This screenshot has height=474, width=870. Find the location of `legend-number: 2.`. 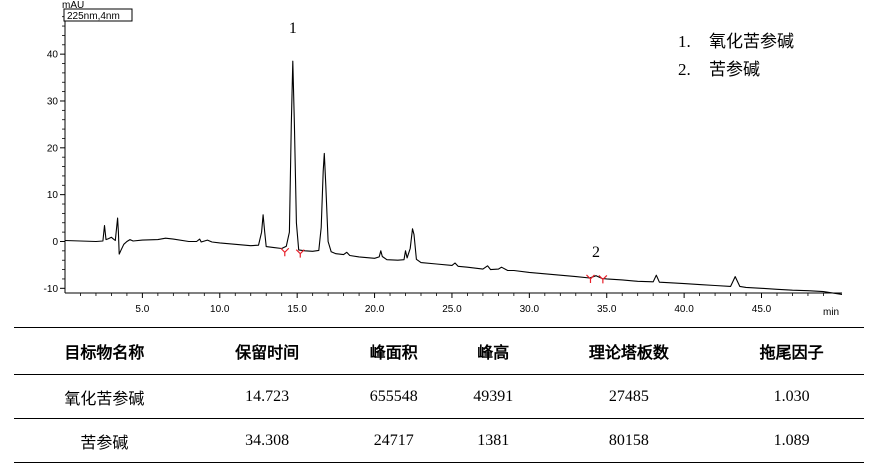

legend-number: 2. is located at coordinates (684, 69).